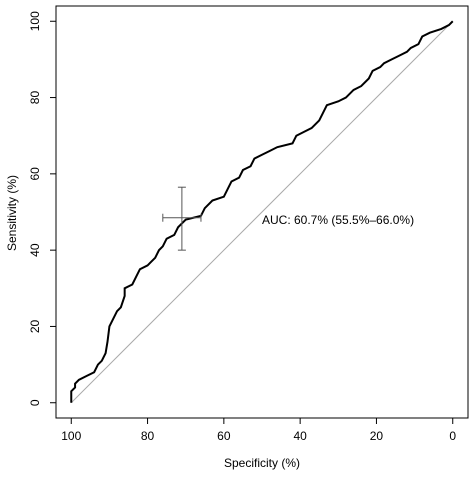  What do you see at coordinates (338, 220) in the screenshot?
I see `annotation: AUC: 60.7% (55.5%–66.0%)` at bounding box center [338, 220].